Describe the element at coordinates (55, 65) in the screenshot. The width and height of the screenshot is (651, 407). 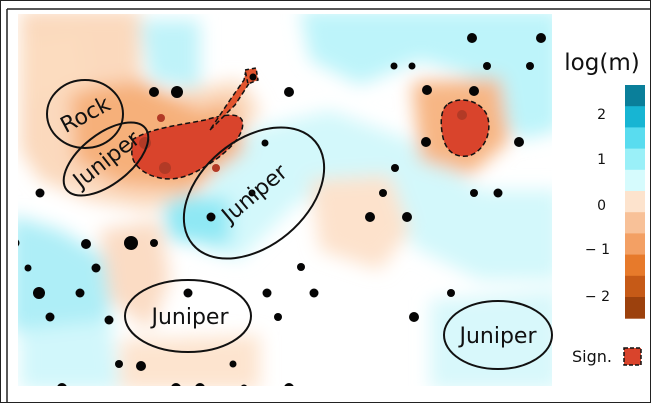
I see `contour-orange-topleft` at that location.